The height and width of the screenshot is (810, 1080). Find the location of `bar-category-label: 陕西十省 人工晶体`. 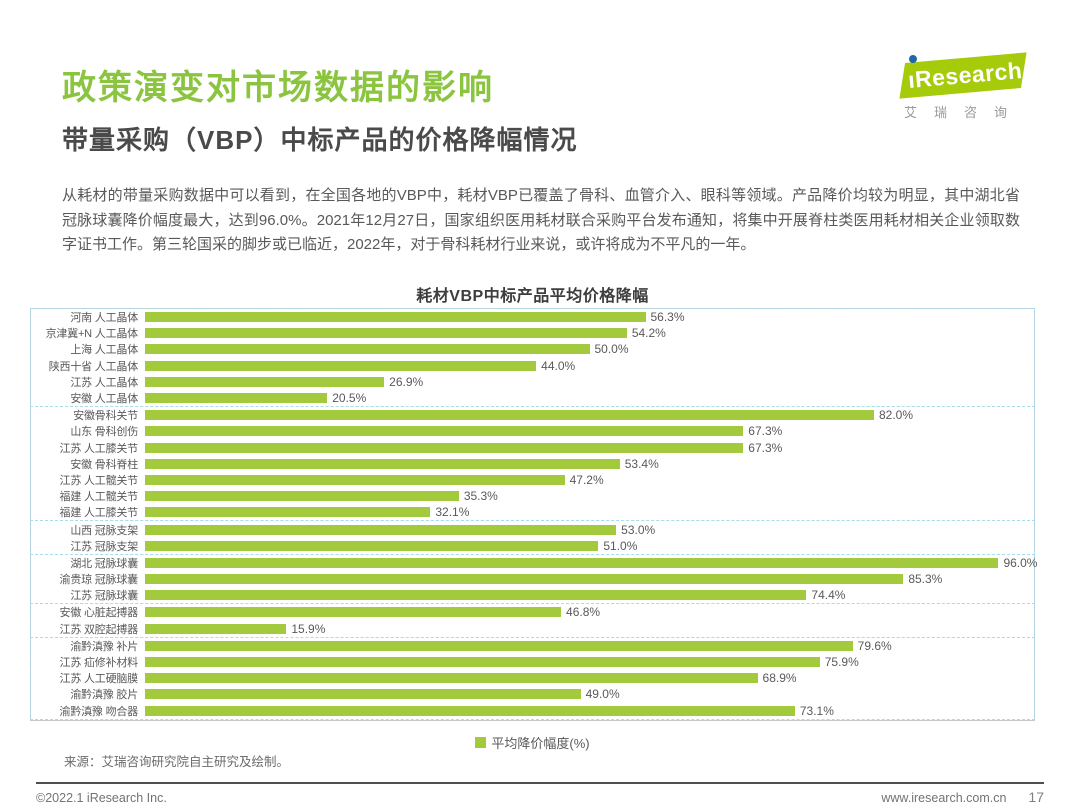

bar-category-label: 陕西十省 人工晶体 is located at coordinates (93, 366).